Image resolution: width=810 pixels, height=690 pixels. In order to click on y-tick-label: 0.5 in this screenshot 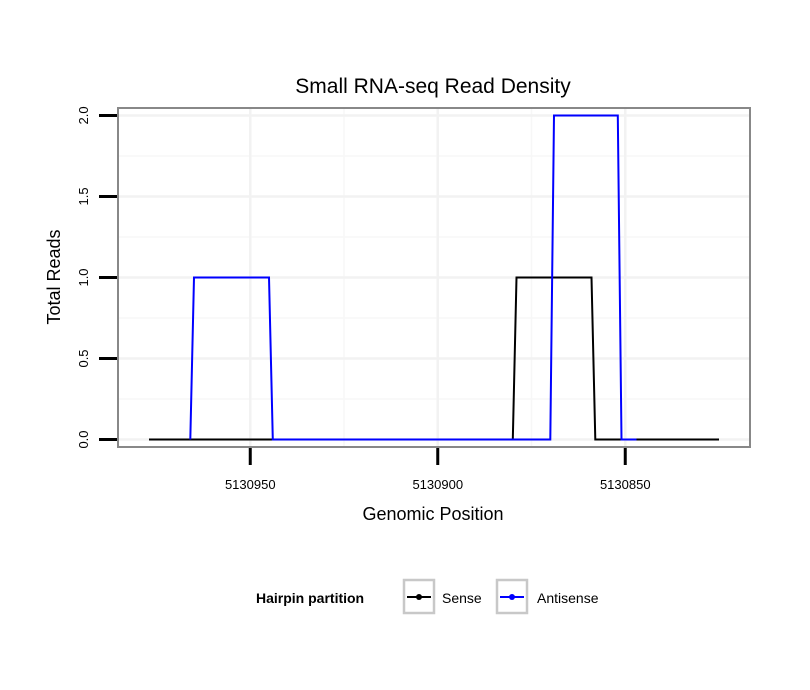, I will do `click(83, 358)`.